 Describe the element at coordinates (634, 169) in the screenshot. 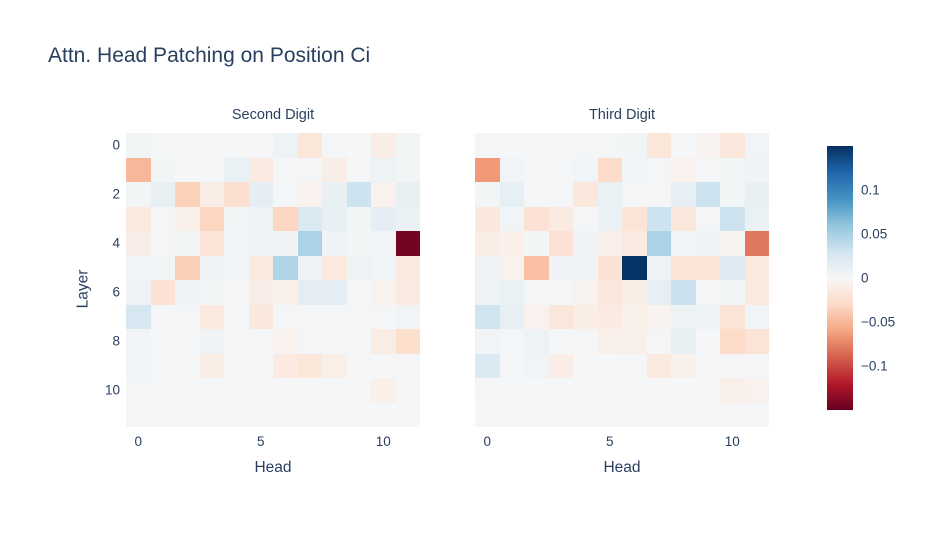

I see `cell-layer1-head6` at that location.